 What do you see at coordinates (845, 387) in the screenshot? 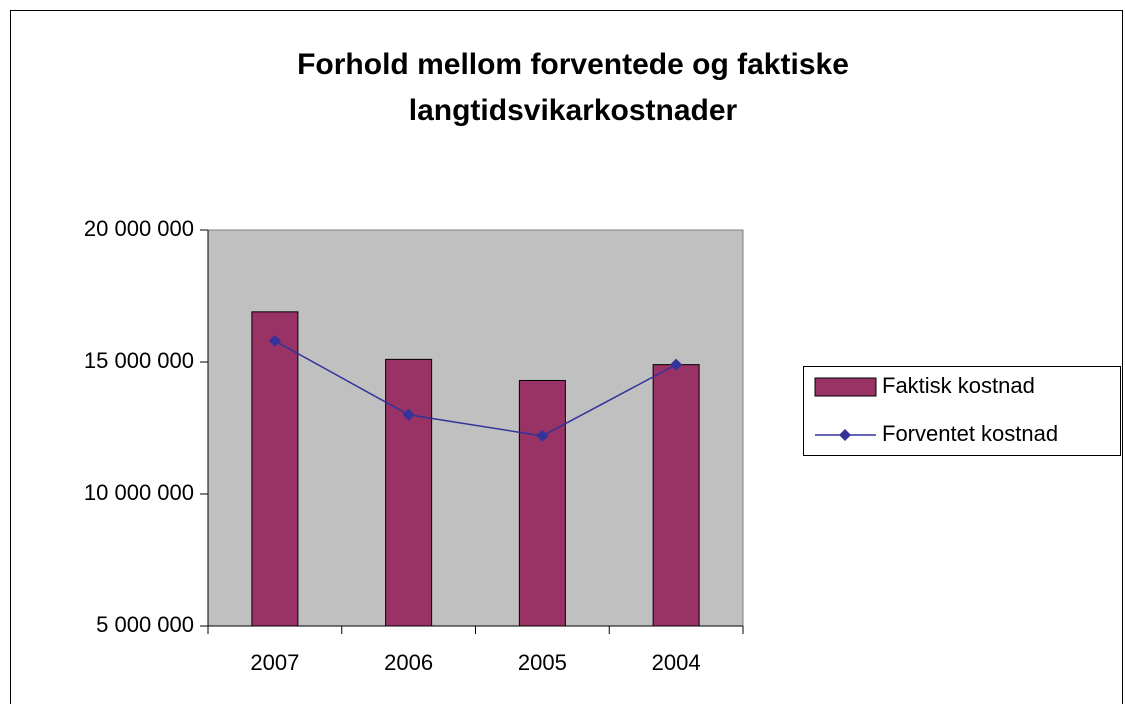
I see `legend-swatch` at bounding box center [845, 387].